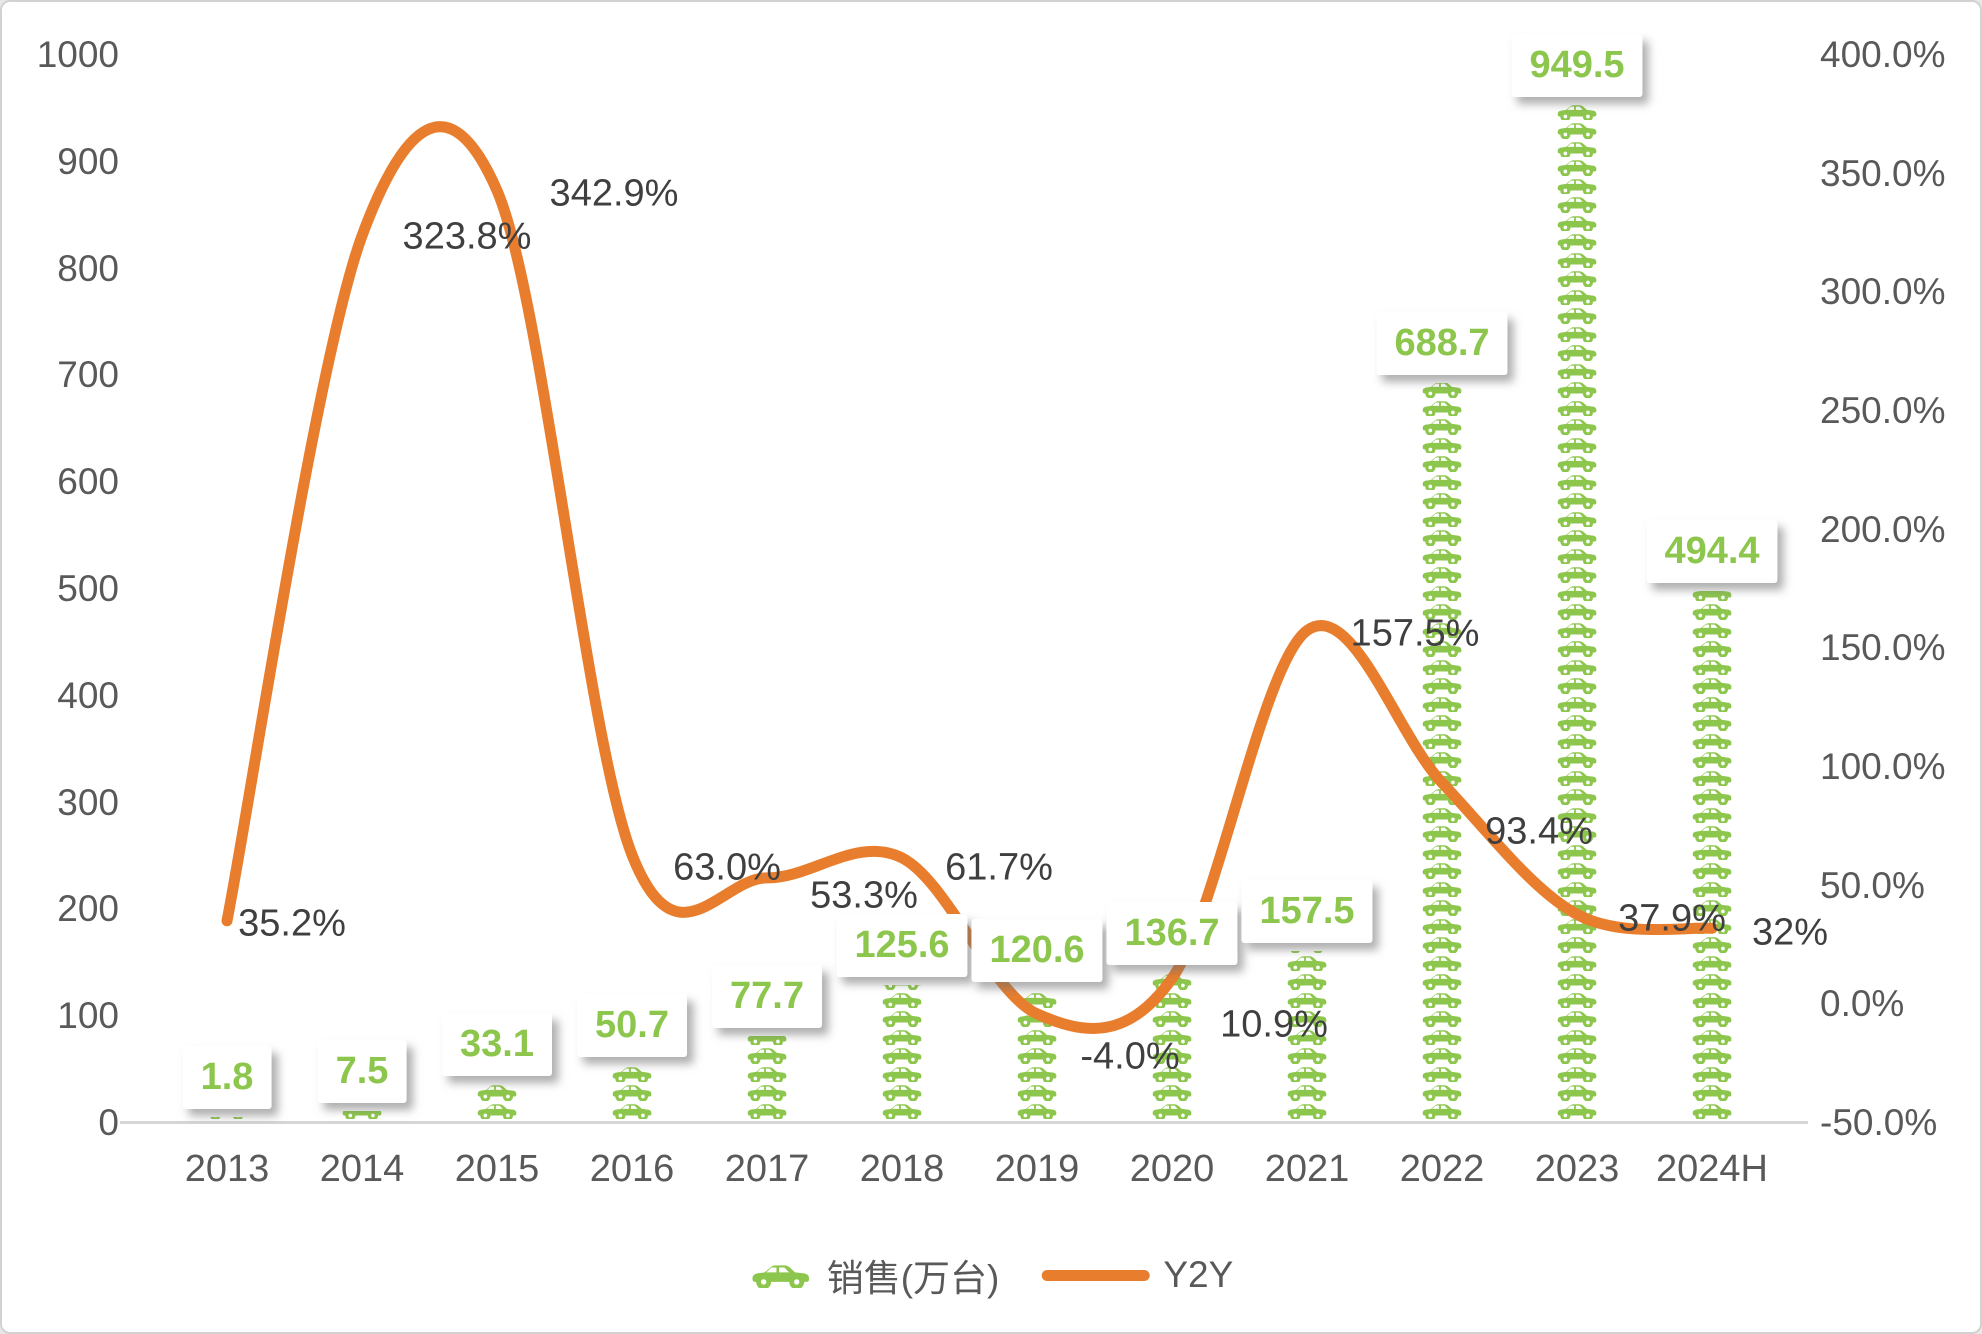 This screenshot has width=1982, height=1334. Describe the element at coordinates (1198, 1274) in the screenshot. I see `legend-label-y2y: Y2Y` at that location.